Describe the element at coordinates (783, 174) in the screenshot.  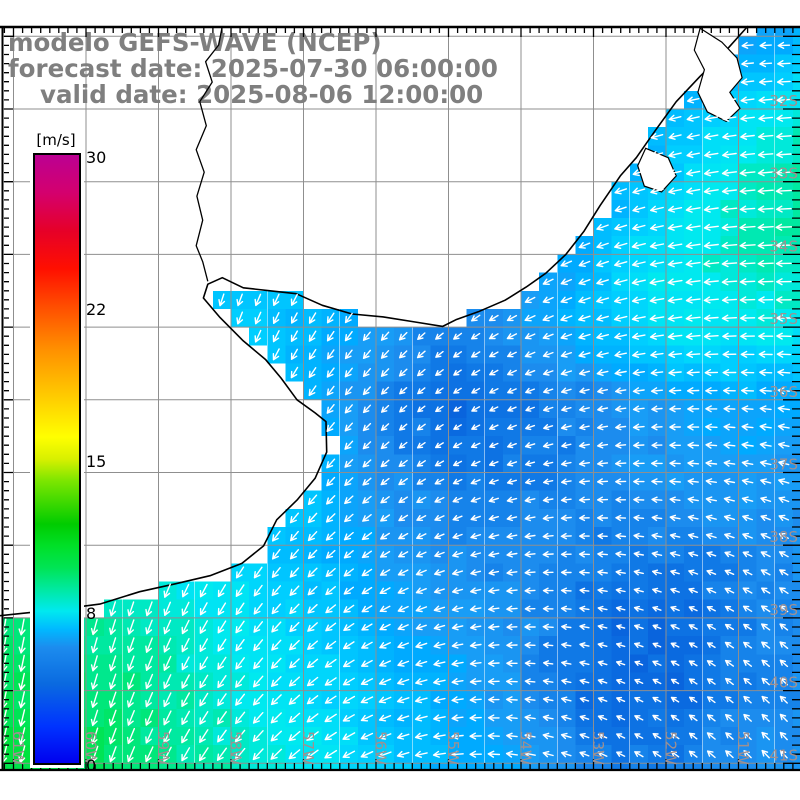
I see `lat-label: 33S` at that location.